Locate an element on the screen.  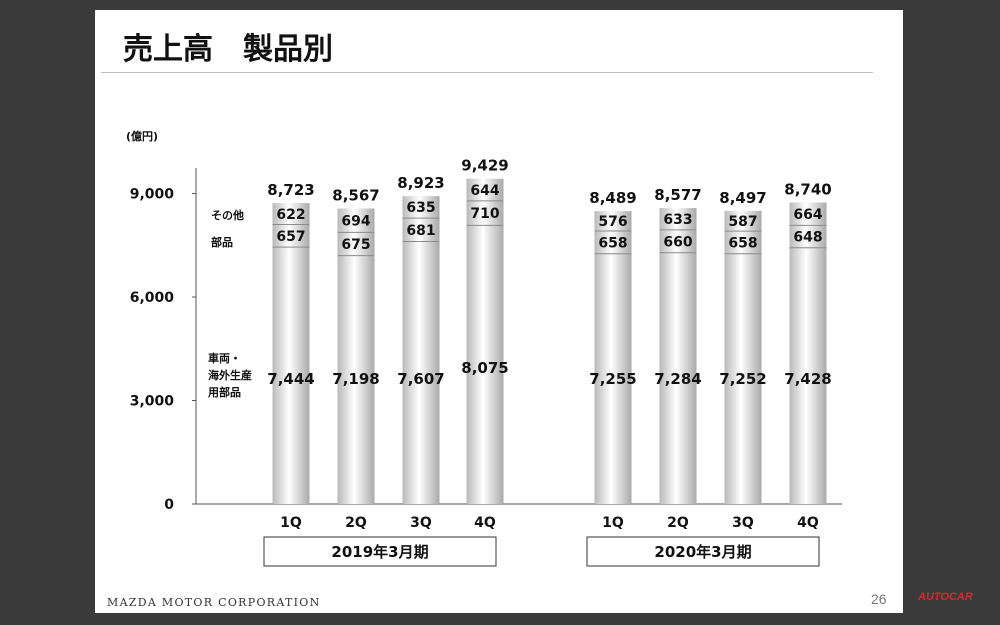
vehicle-label: 8,075 is located at coordinates (484, 368).